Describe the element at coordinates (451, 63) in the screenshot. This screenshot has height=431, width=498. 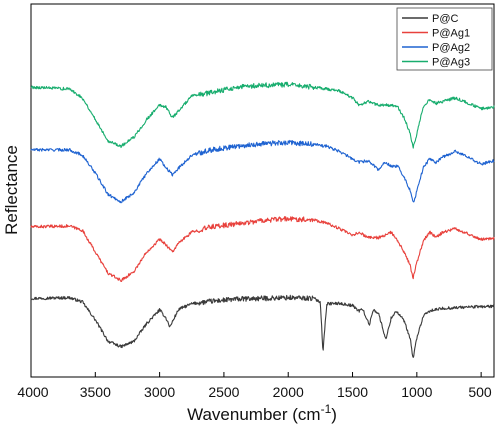
I see `legend-label-p-ag3: P@Ag3` at that location.